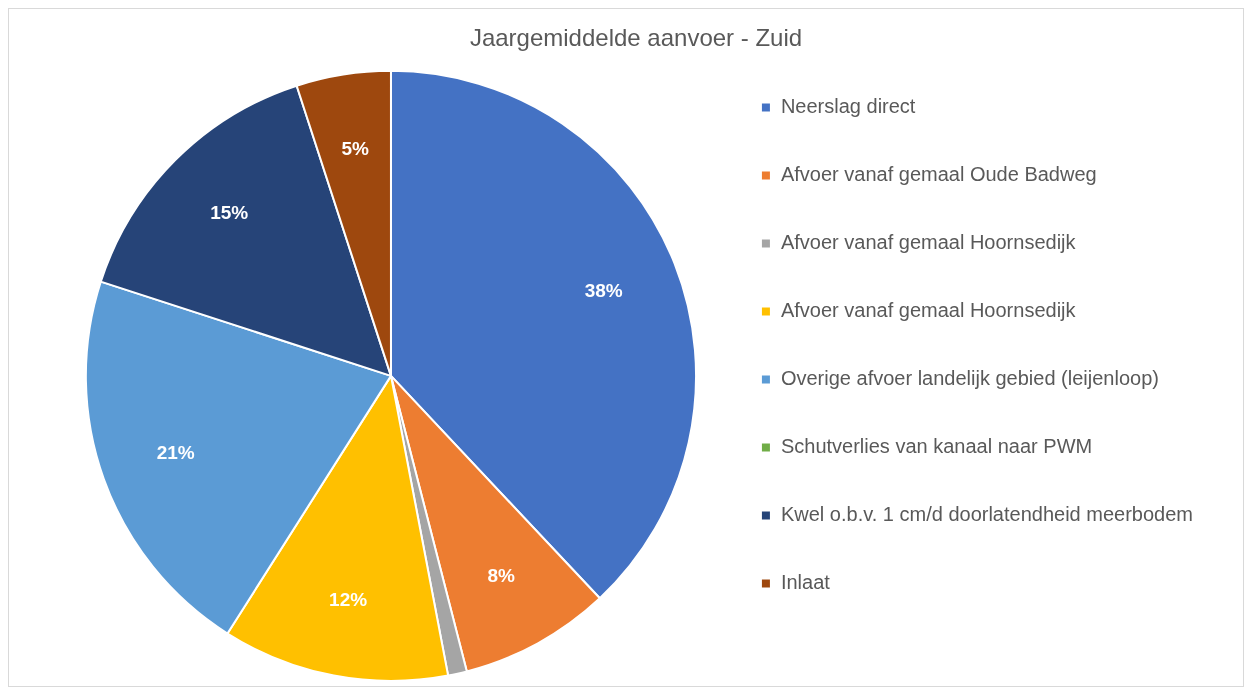  What do you see at coordinates (348, 599) in the screenshot?
I see `data-label: 12%` at bounding box center [348, 599].